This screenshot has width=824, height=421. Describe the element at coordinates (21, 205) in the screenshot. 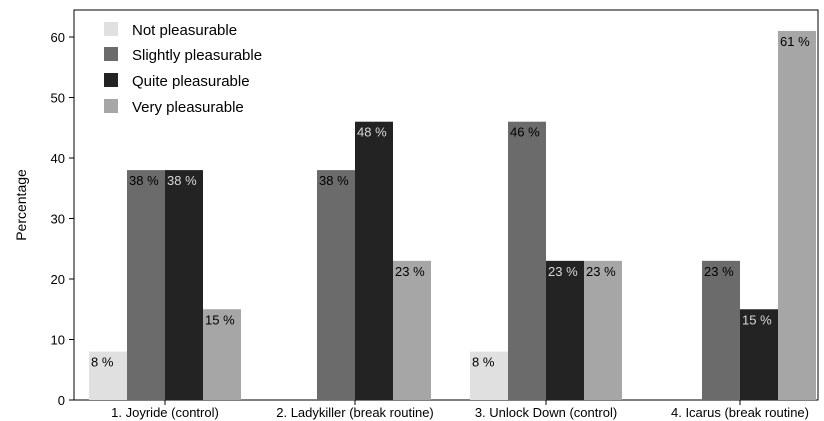

I see `y-axis-title: Percentage` at that location.